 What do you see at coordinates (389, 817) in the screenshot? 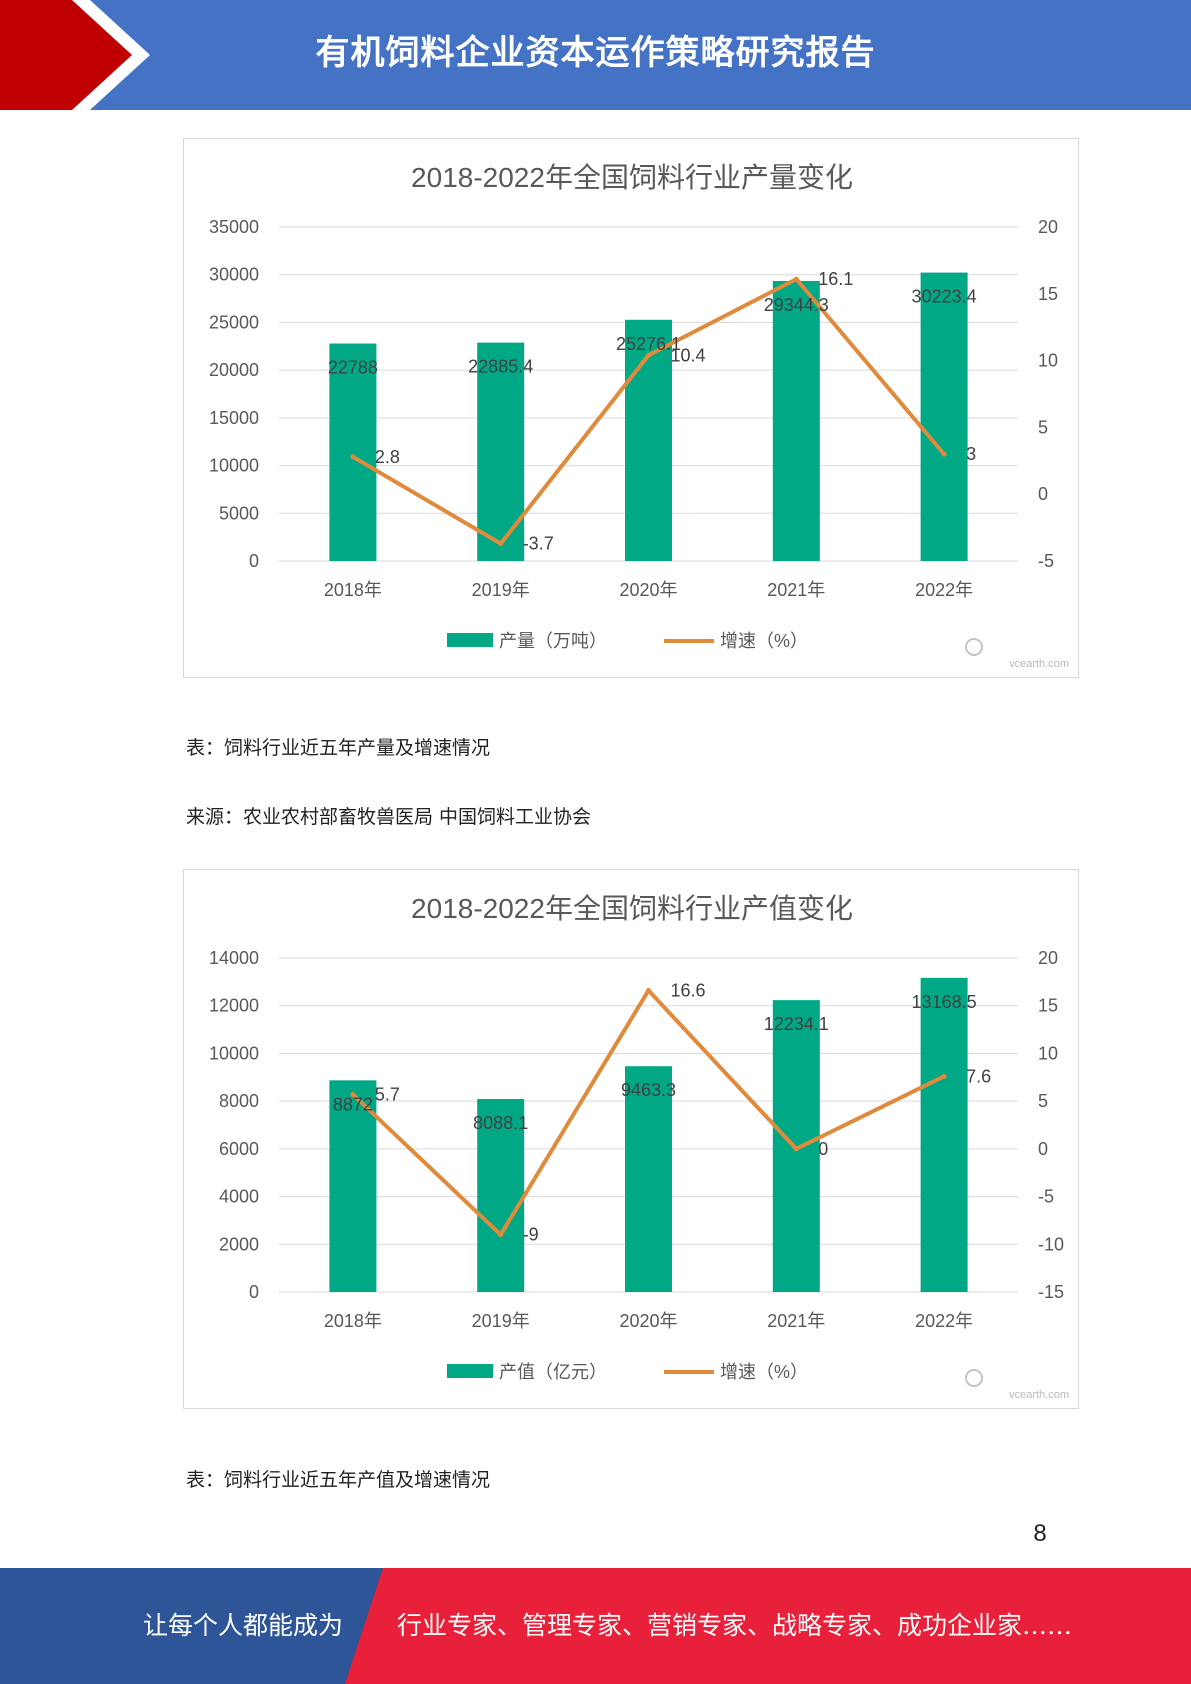
I see `chart-output-source: 来源：农业农村部畜牧兽医局 中国饲料工业协会` at bounding box center [389, 817].